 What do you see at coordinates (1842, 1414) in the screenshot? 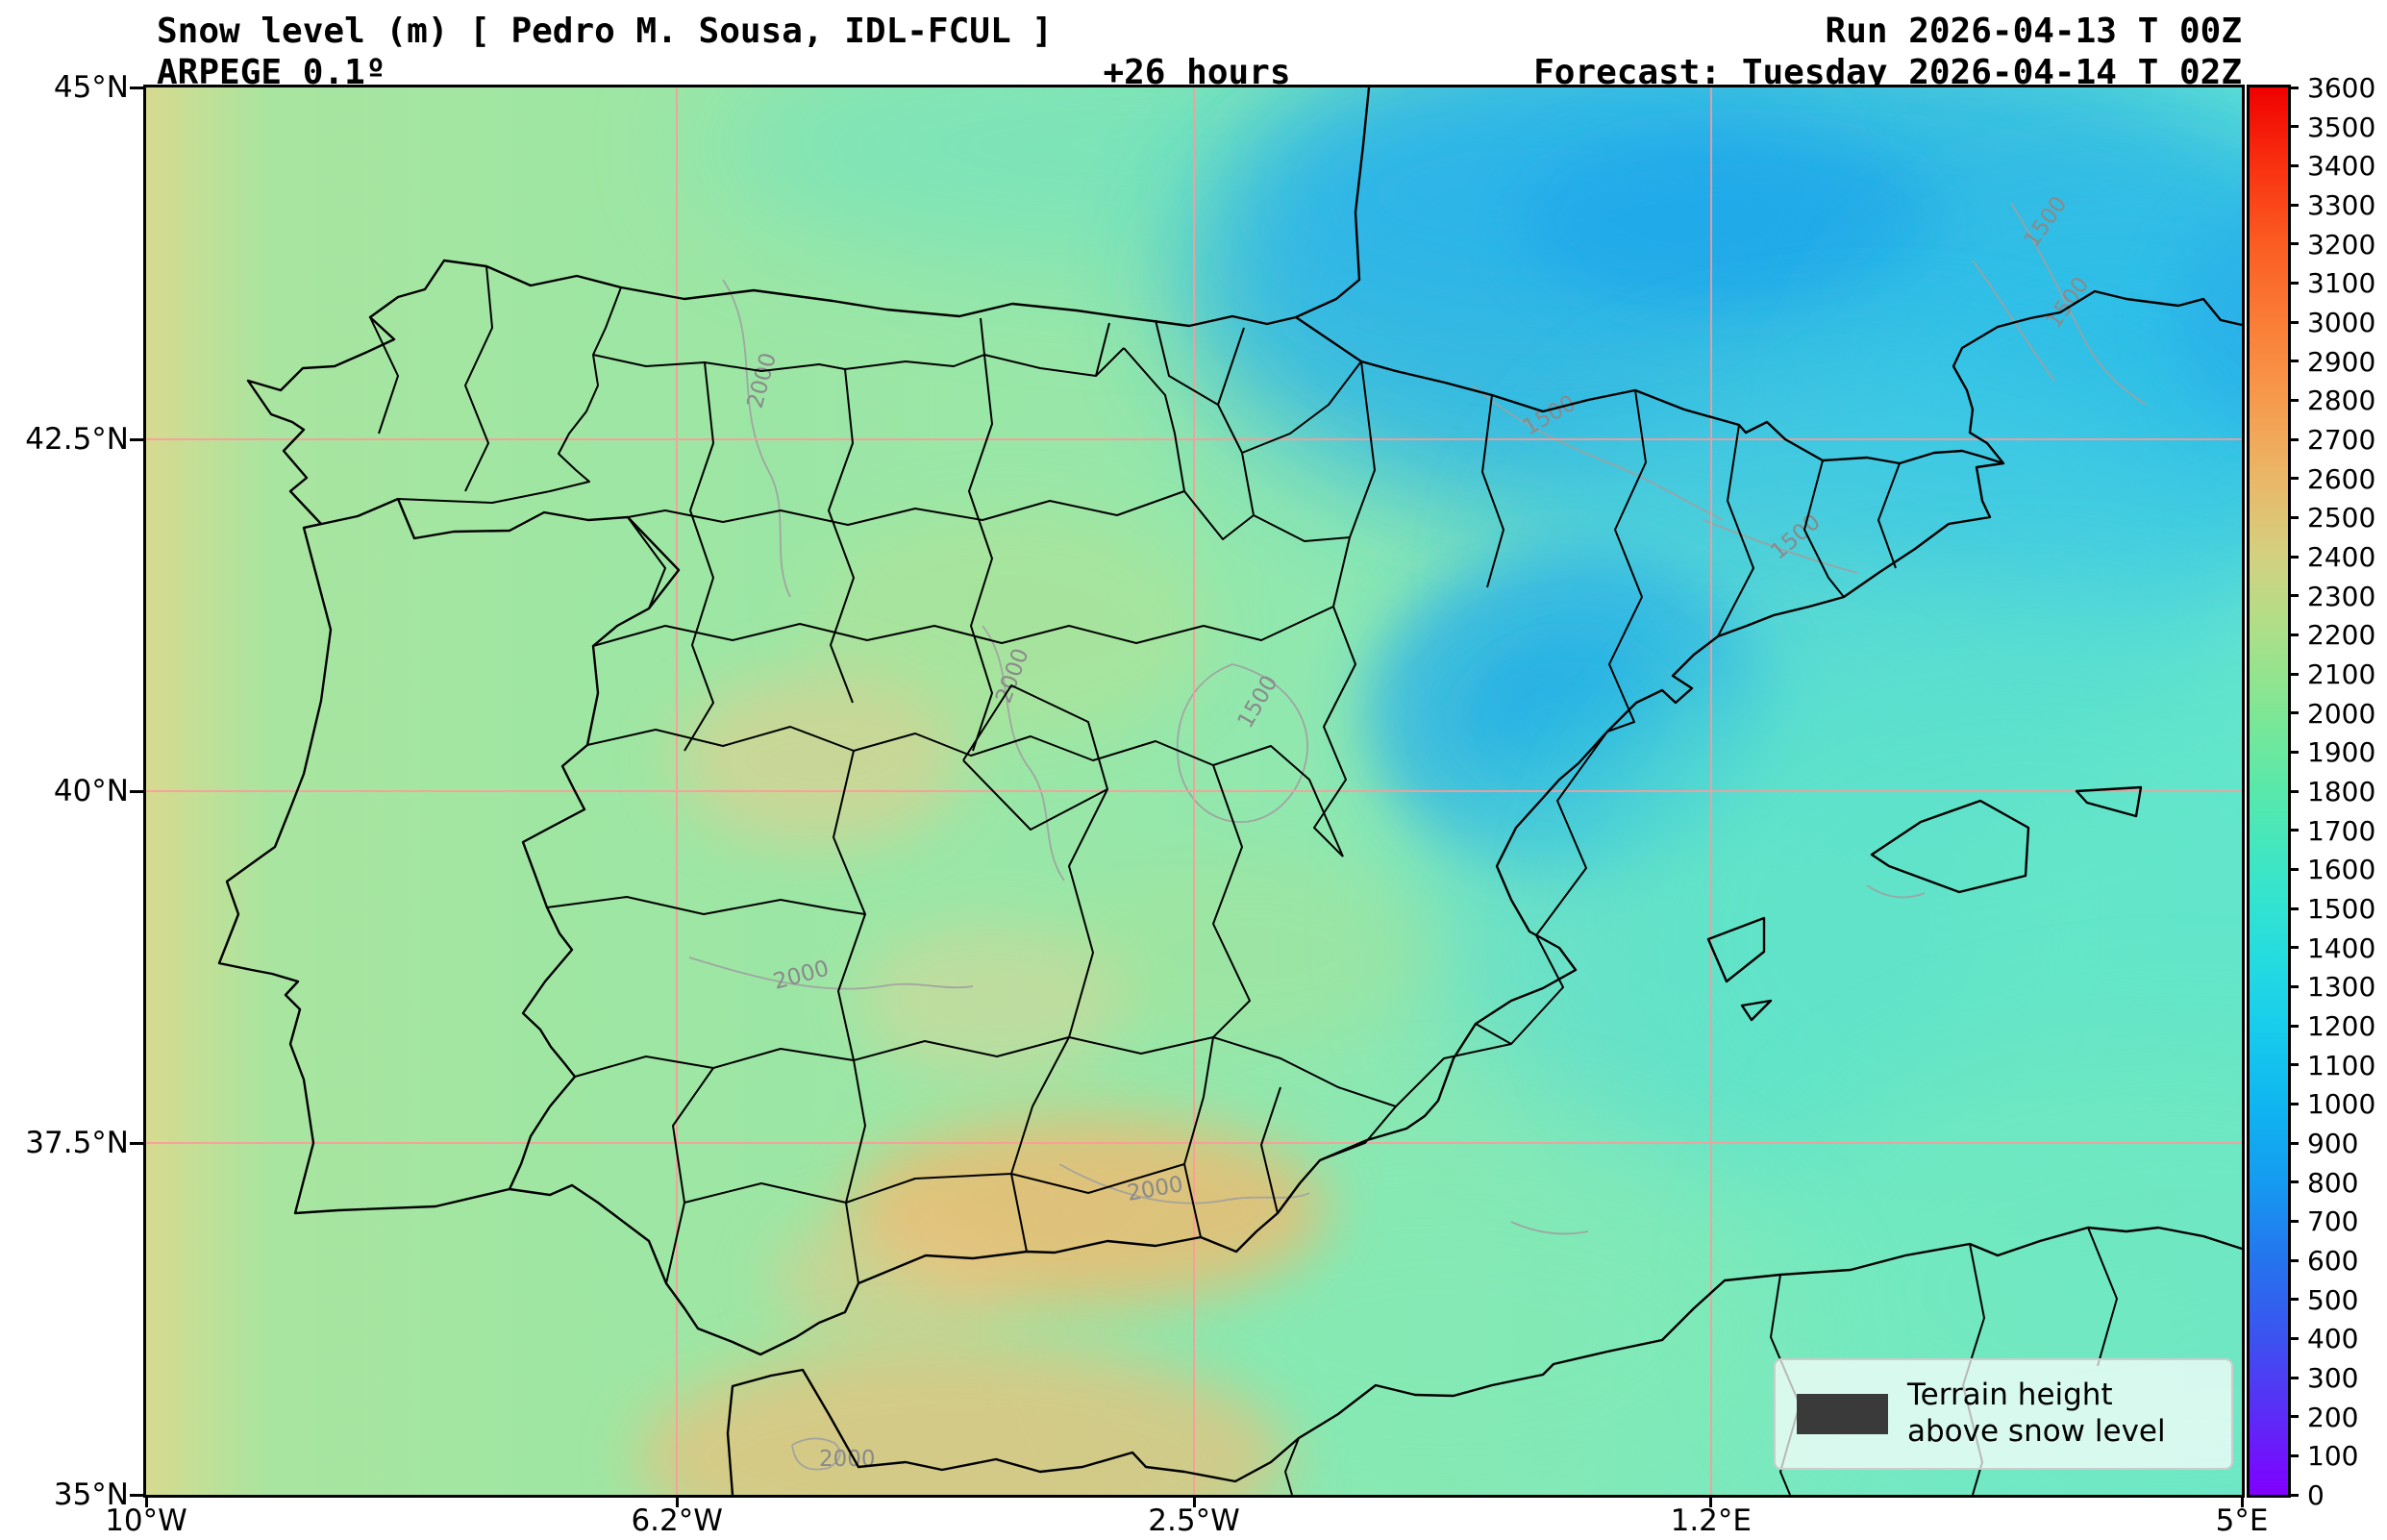
I see `terrain-swatch` at bounding box center [1842, 1414].